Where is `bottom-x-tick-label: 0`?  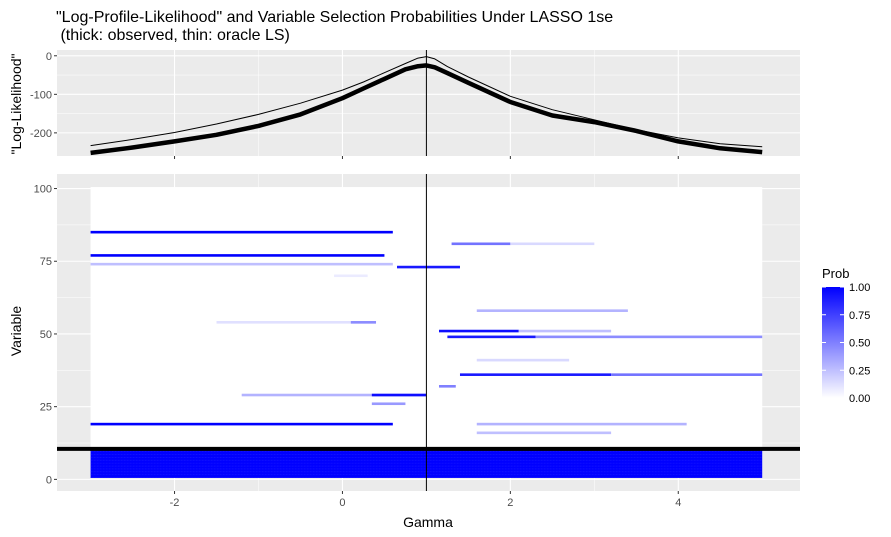
bottom-x-tick-label: 0 is located at coordinates (342, 503).